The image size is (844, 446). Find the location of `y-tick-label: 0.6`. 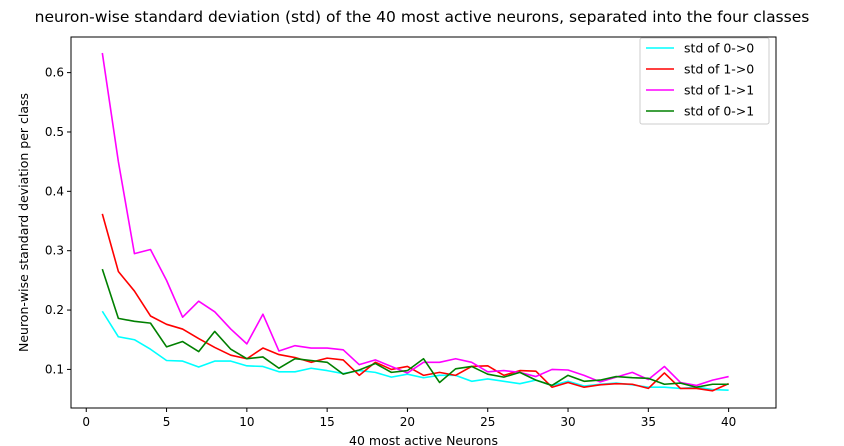

y-tick-label: 0.6 is located at coordinates (54, 73).